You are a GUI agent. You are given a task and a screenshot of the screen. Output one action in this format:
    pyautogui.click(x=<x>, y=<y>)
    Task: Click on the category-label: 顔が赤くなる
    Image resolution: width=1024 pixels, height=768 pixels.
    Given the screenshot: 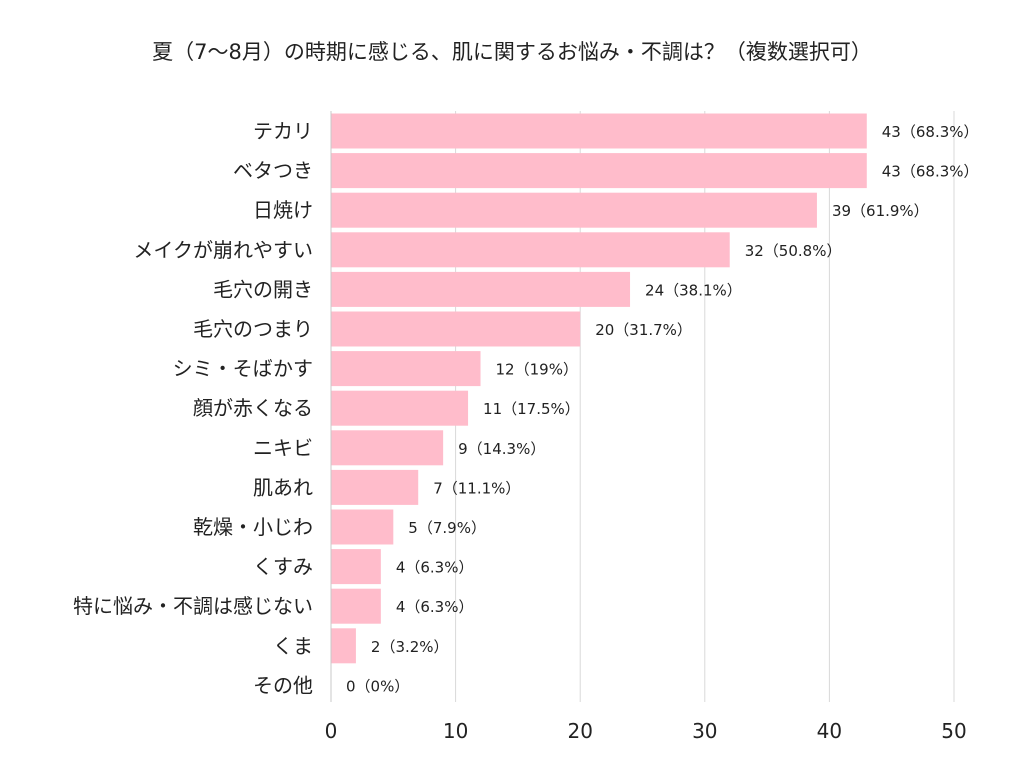 What is the action you would take?
    pyautogui.click(x=253, y=408)
    